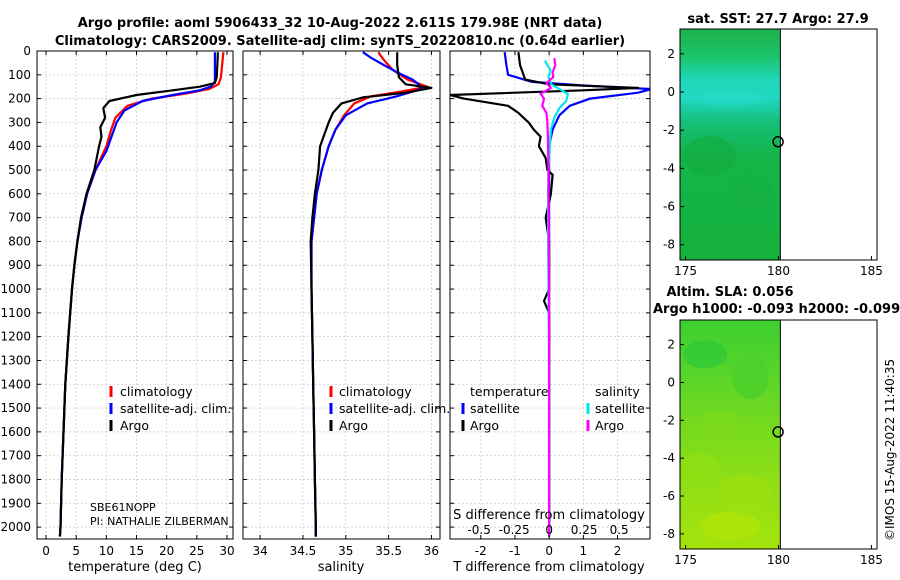 This screenshot has height=580, width=900. I want to click on y-tick-label: 1300, so click(15, 360).